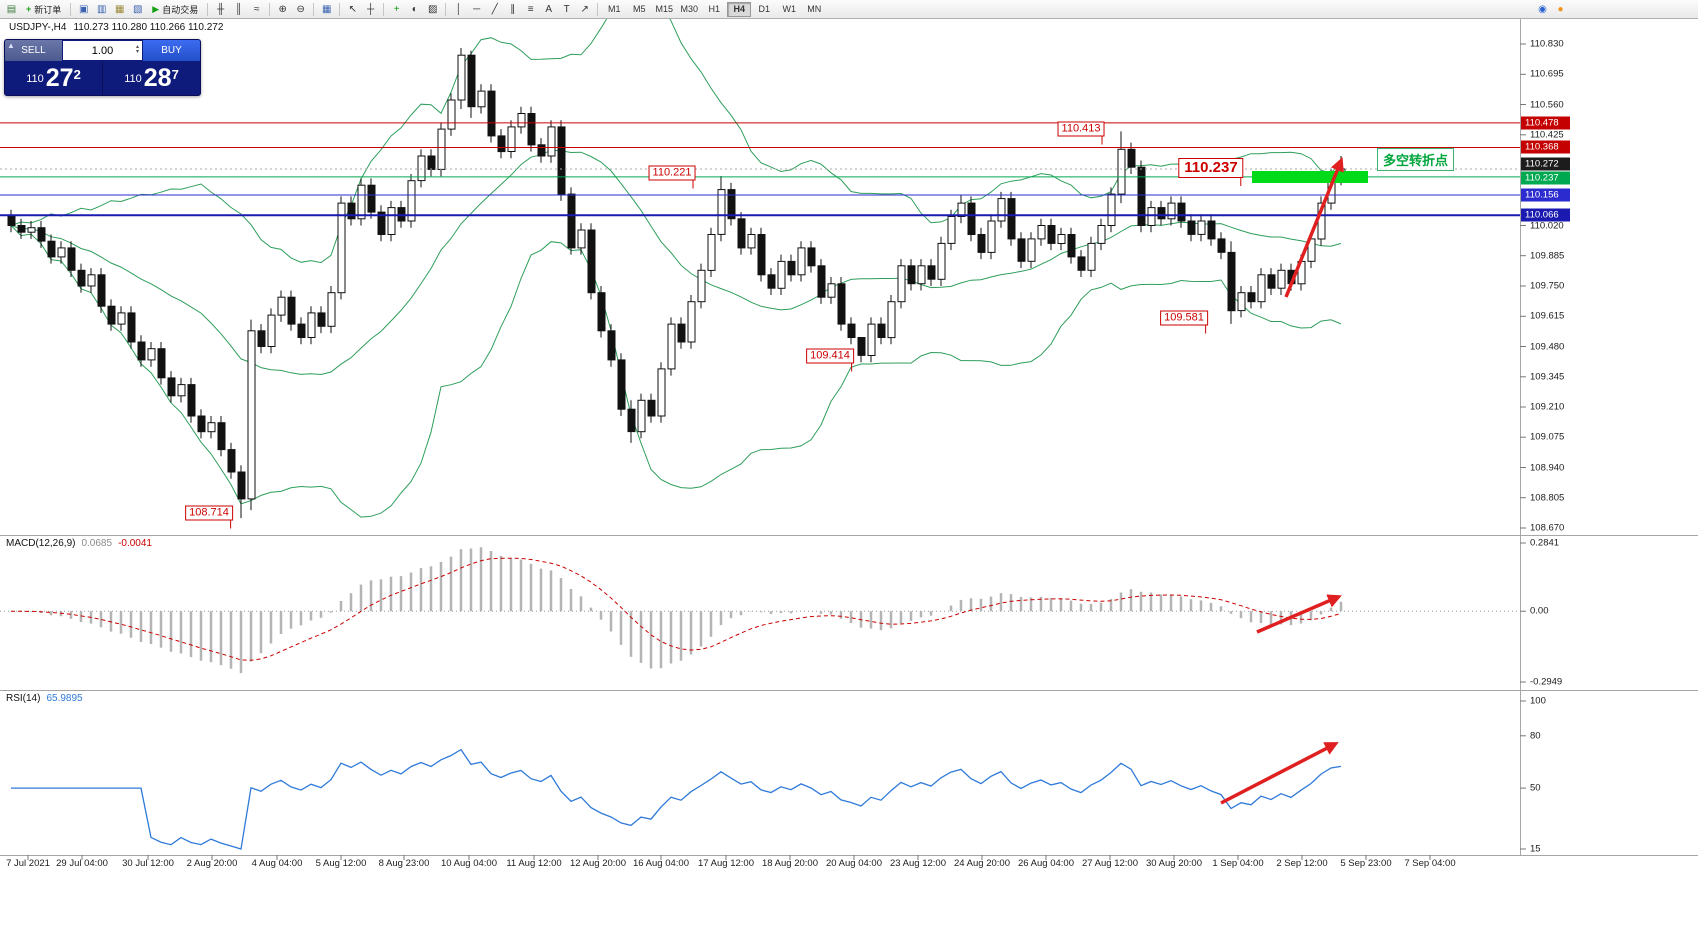 Image resolution: width=1698 pixels, height=942 pixels. I want to click on profiles-icon: ▣, so click(83, 9).